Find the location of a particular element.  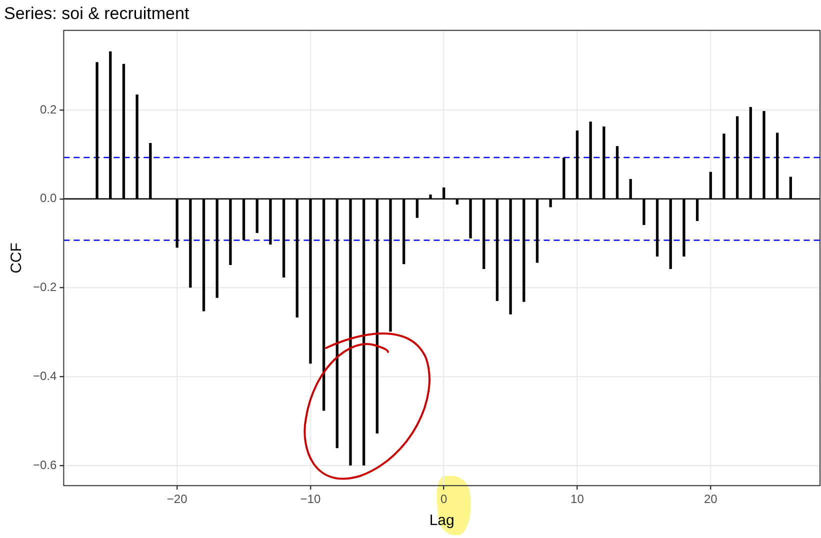

y-tick-label: −0.4 is located at coordinates (44, 376).